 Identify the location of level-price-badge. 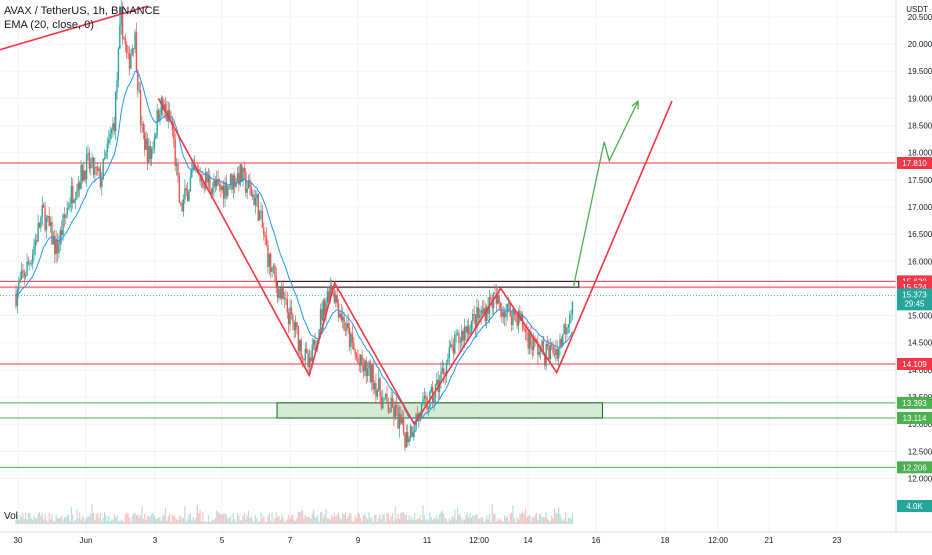
(914, 418).